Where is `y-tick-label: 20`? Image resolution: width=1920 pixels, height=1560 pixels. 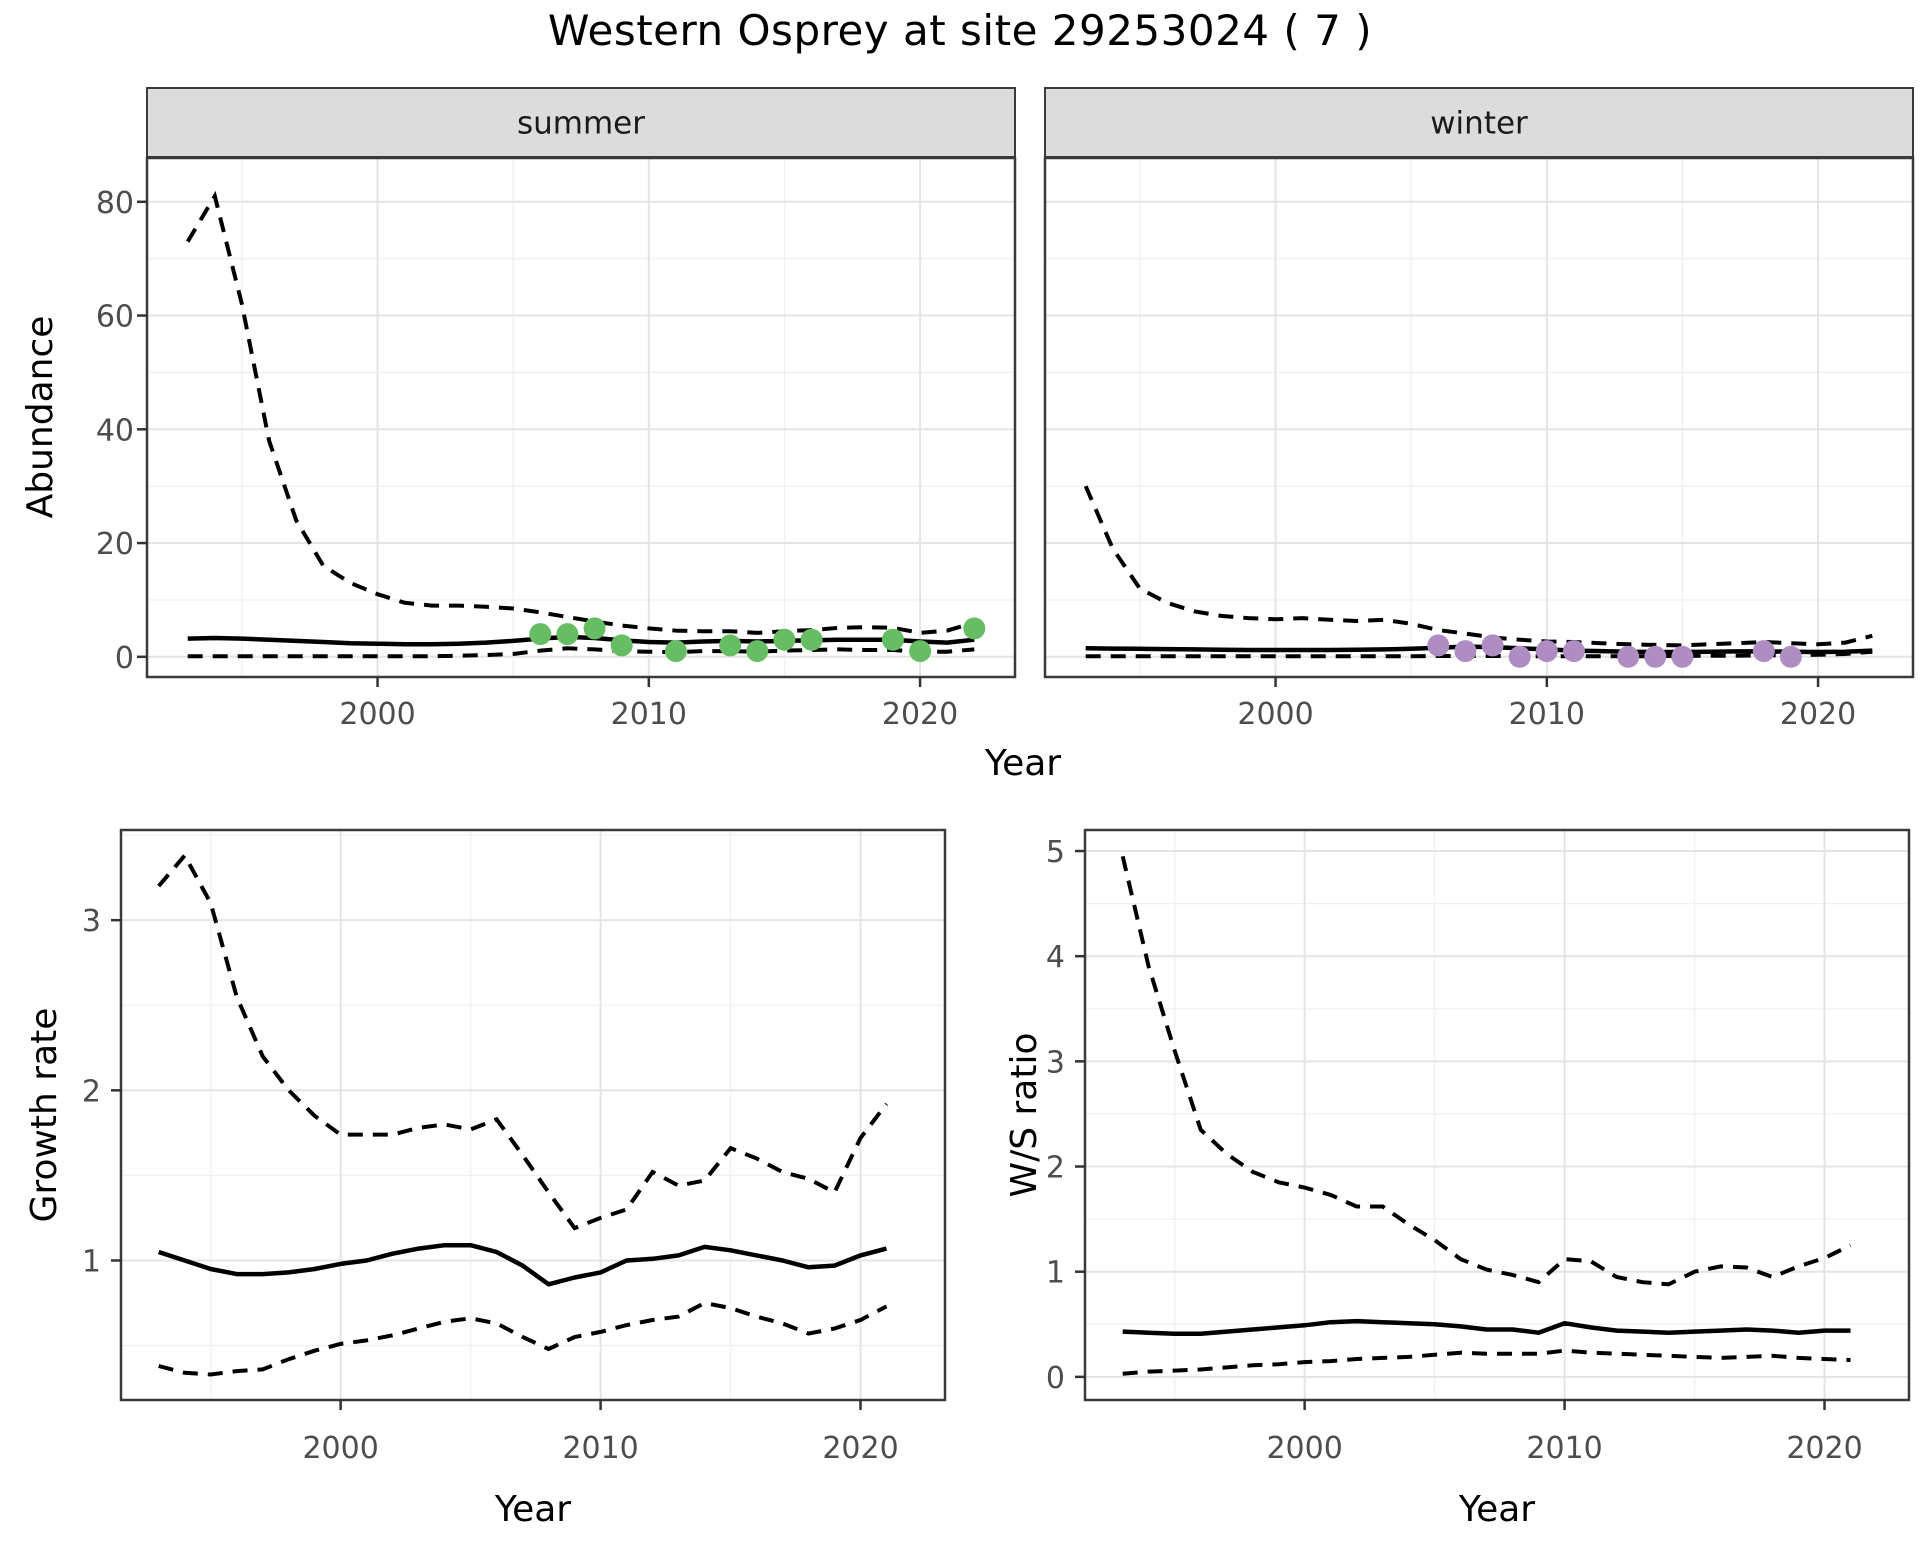
y-tick-label: 20 is located at coordinates (115, 544).